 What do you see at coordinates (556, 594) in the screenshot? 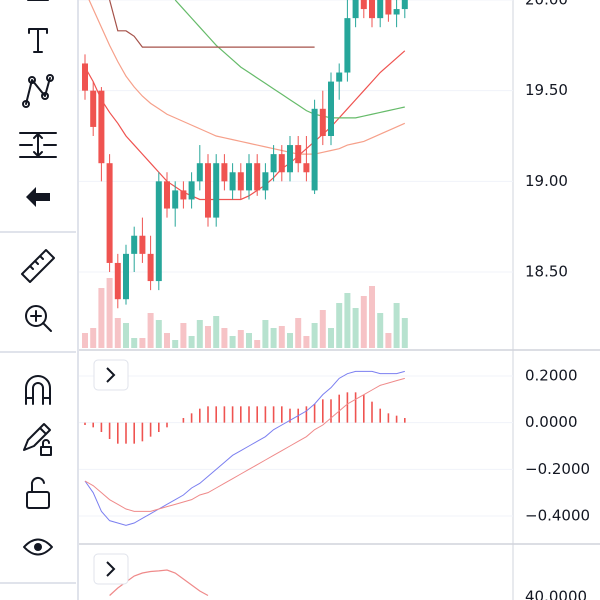
I see `rsi-tick-label: 40.0000` at bounding box center [556, 594].